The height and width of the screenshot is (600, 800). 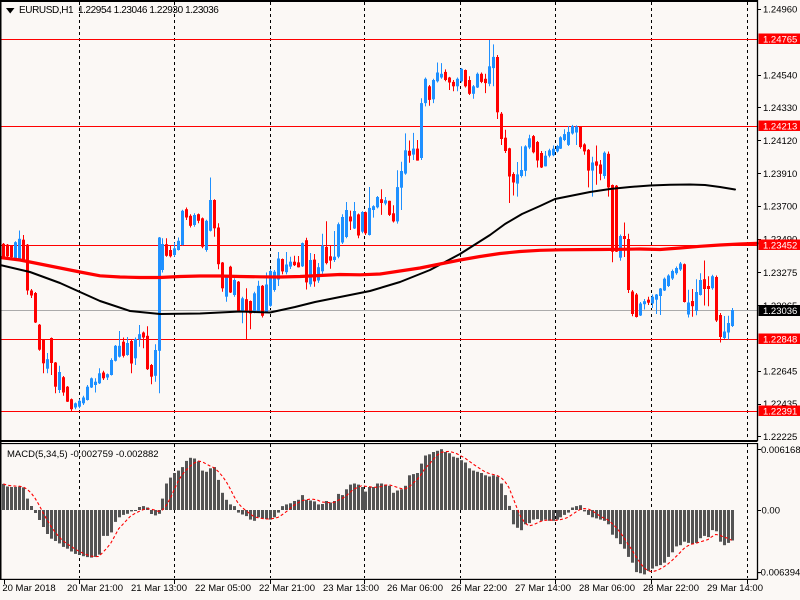 I want to click on svg-text: 28 Mar 06:00, so click(x=607, y=588).